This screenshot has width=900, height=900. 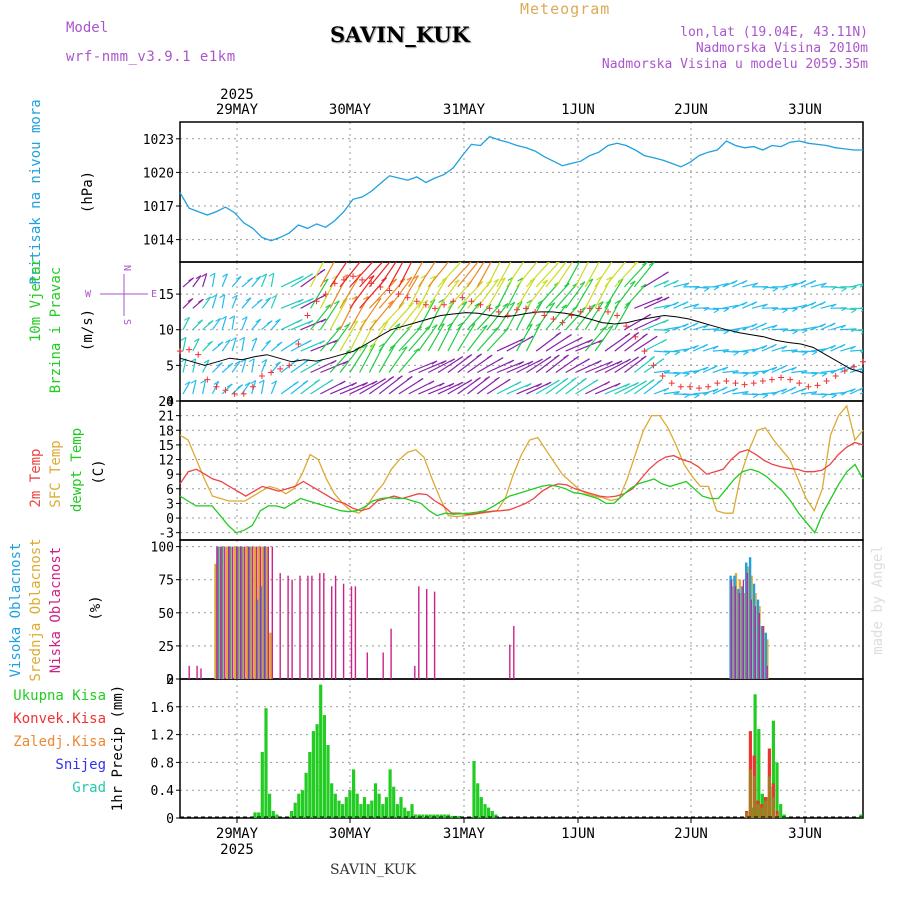 What do you see at coordinates (878, 600) in the screenshot?
I see `credit-watermark: made by Angel` at bounding box center [878, 600].